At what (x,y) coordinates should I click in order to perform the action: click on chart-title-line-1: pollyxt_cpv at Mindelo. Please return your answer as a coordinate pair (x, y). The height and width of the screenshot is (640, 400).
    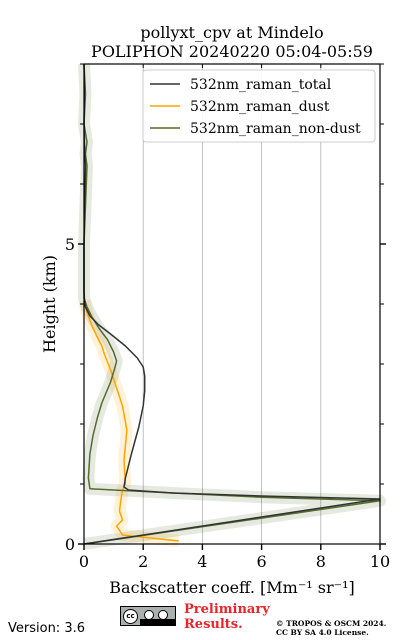
    Looking at the image, I should click on (231, 32).